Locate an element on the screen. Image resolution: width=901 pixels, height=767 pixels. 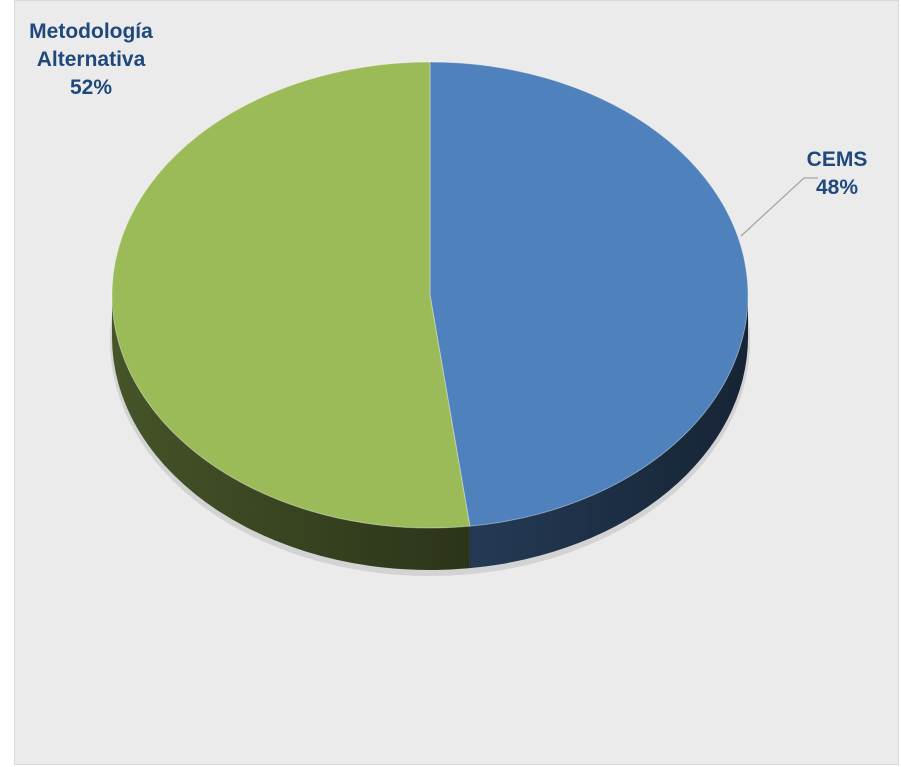
slice-percent-metodologia: 52% is located at coordinates (91, 87).